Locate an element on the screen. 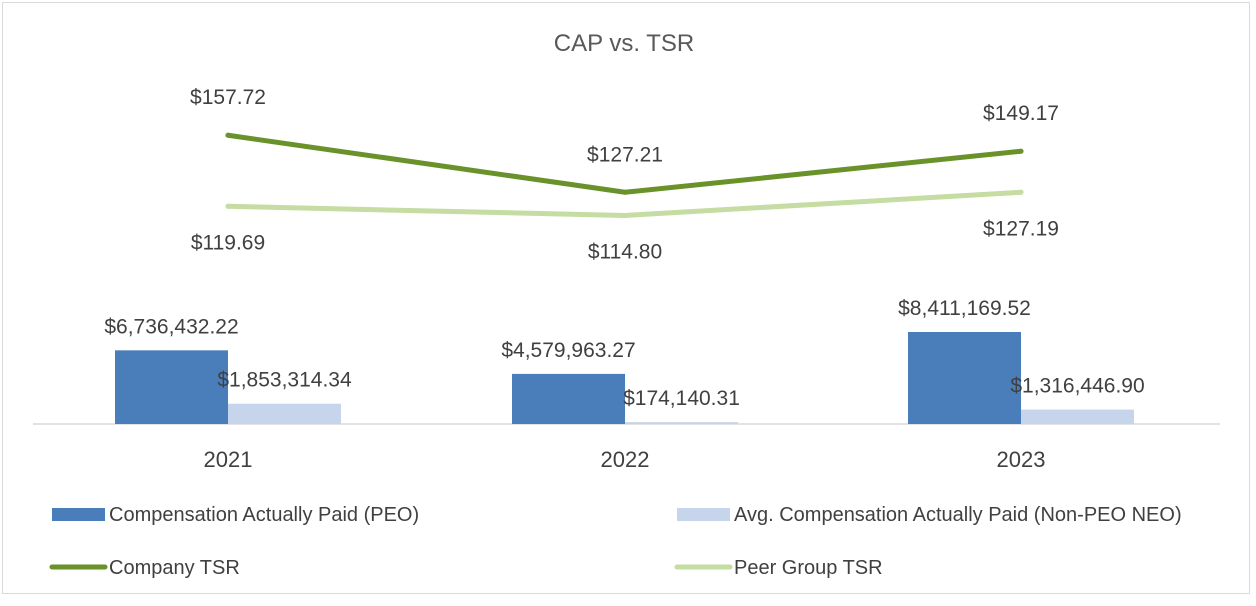 The image size is (1256, 606). point-company-tsr-2021 is located at coordinates (228, 135).